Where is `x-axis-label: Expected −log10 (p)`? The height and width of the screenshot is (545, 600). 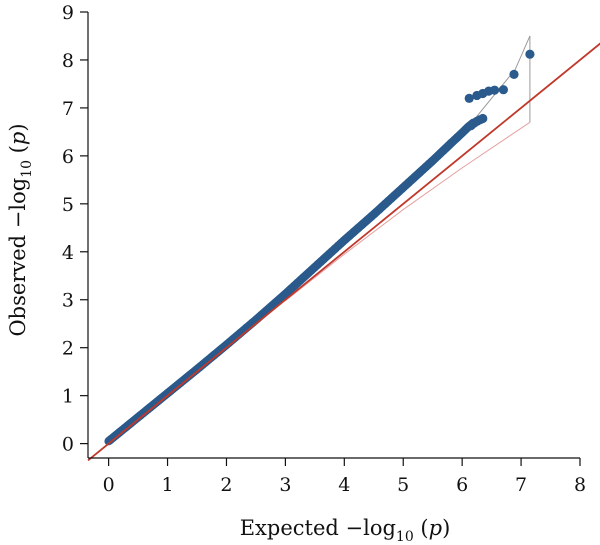
x-axis-label: Expected −log10 (p) is located at coordinates (345, 530).